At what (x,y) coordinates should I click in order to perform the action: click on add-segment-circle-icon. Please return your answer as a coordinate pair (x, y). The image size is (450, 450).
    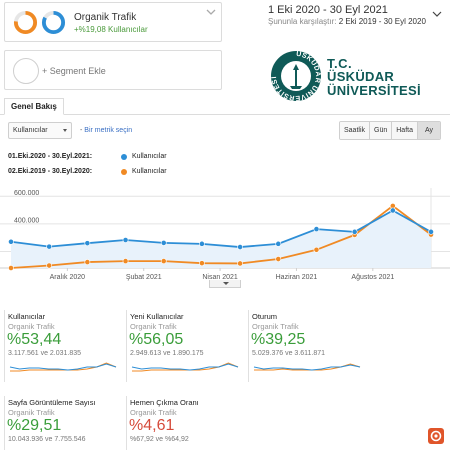
    Looking at the image, I should click on (26, 71).